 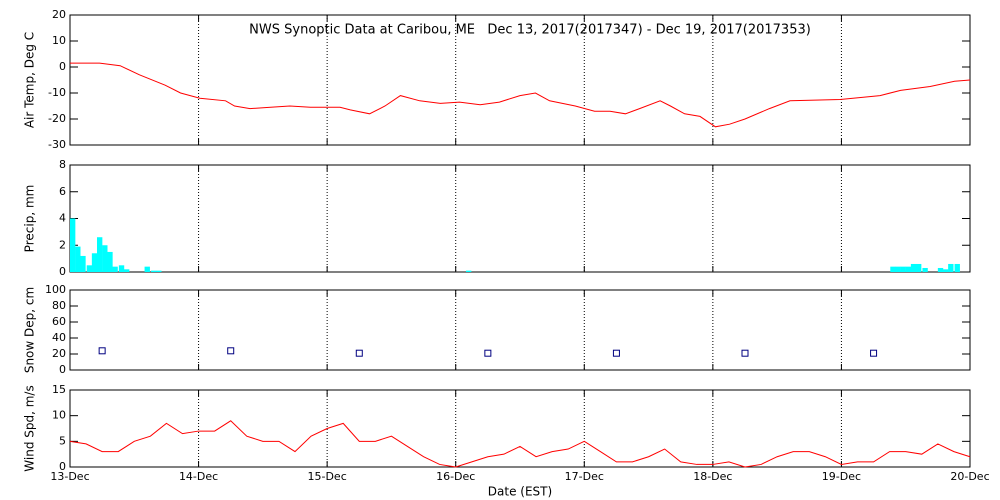 I want to click on x-tick-label: 15-Dec, so click(x=327, y=476).